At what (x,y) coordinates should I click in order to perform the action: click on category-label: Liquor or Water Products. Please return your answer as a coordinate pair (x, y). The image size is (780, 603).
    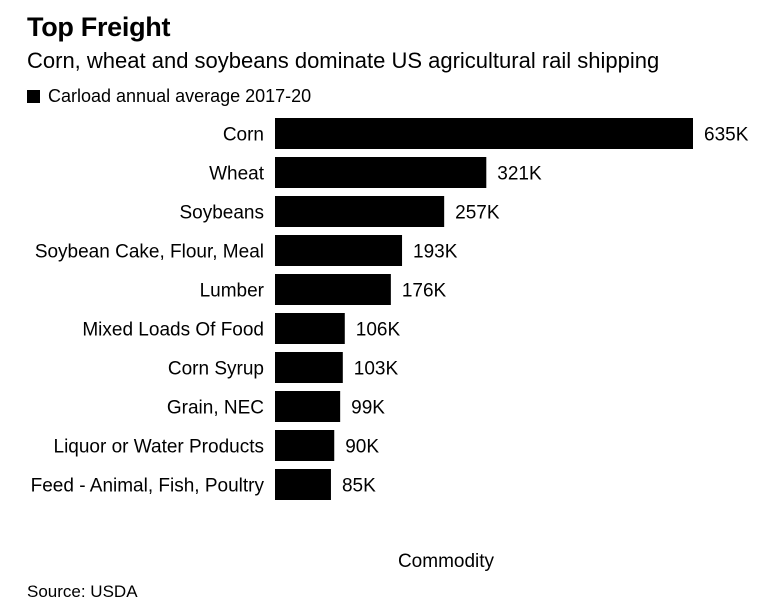
    Looking at the image, I should click on (159, 447).